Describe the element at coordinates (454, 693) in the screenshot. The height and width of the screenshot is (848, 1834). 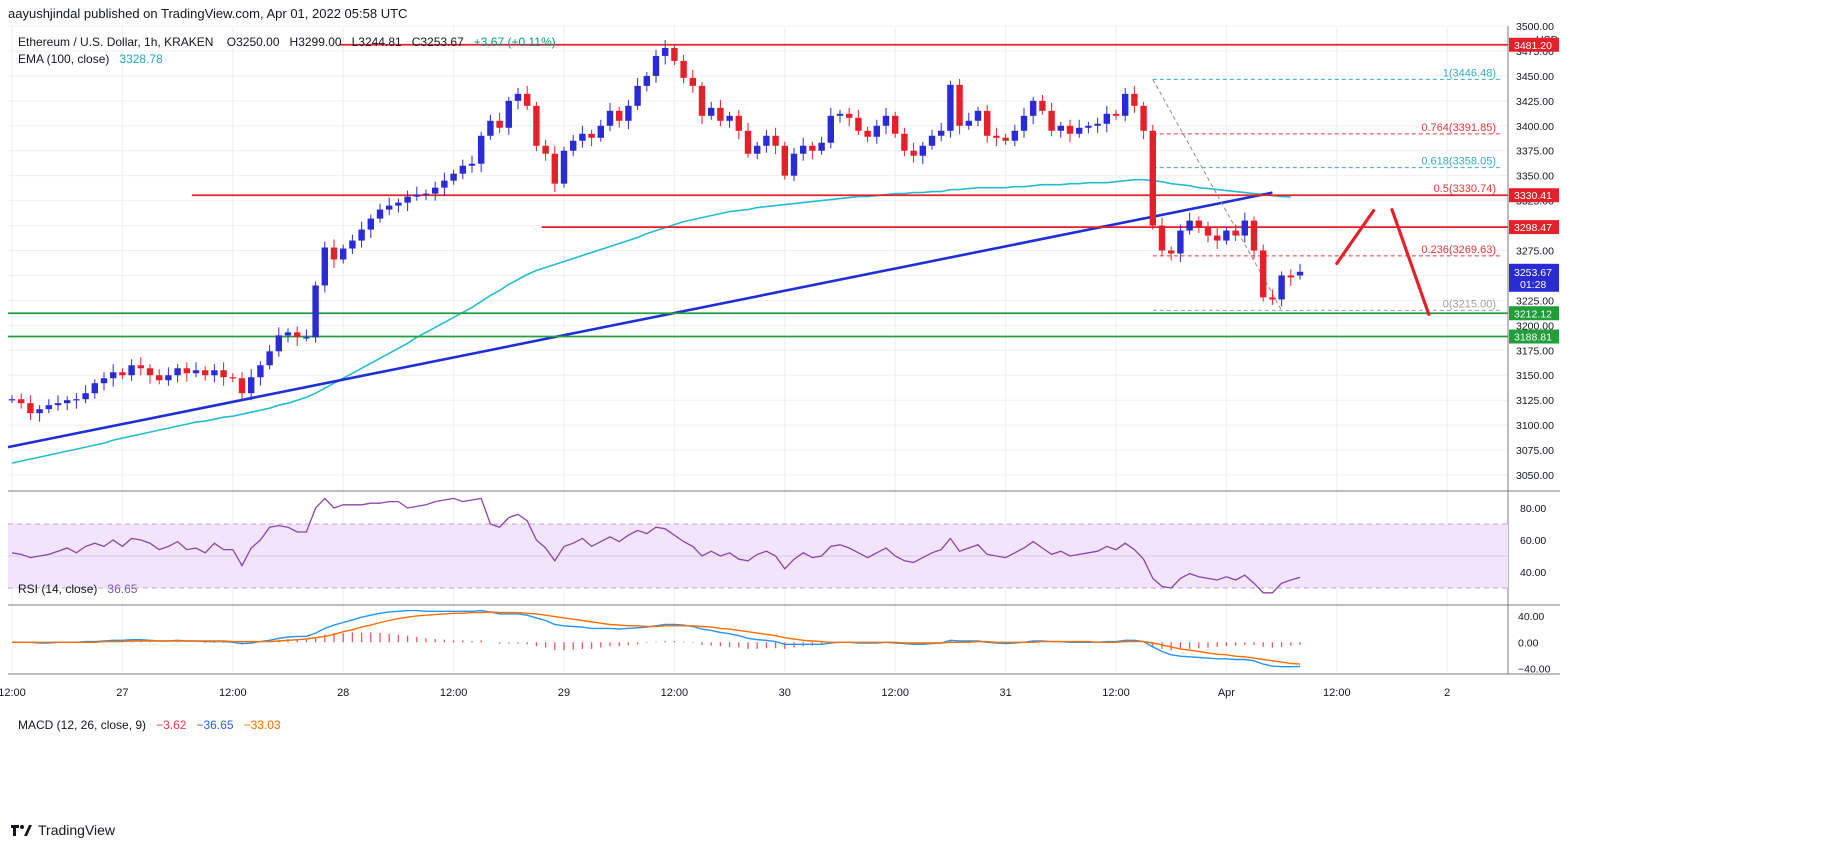
I see `time-tick-label: 12:00` at that location.